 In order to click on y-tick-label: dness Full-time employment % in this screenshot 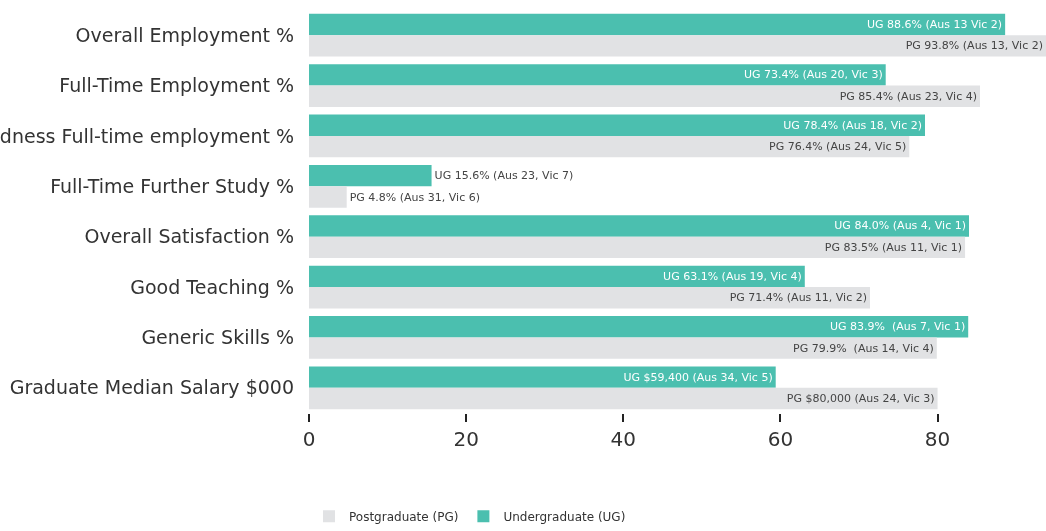, I will do `click(147, 135)`.